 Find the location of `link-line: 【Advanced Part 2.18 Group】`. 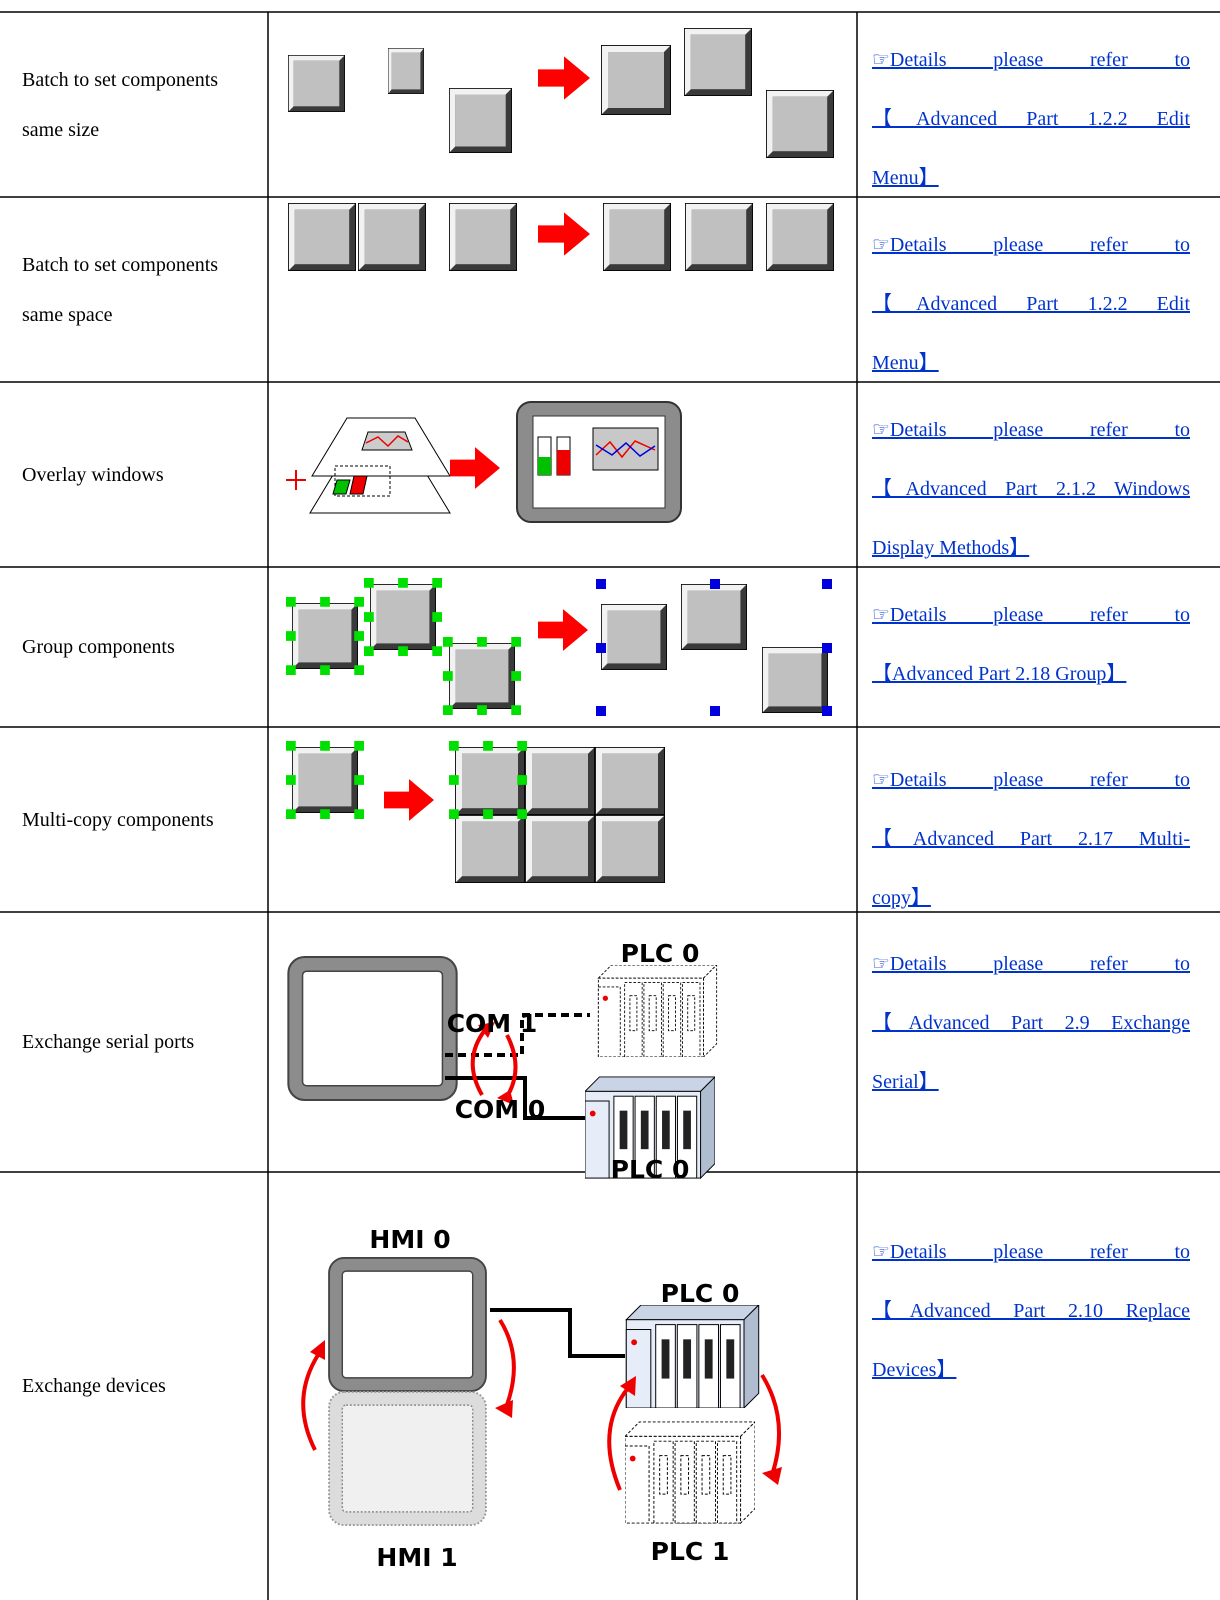

link-line: 【Advanced Part 2.18 Group】 is located at coordinates (999, 674).